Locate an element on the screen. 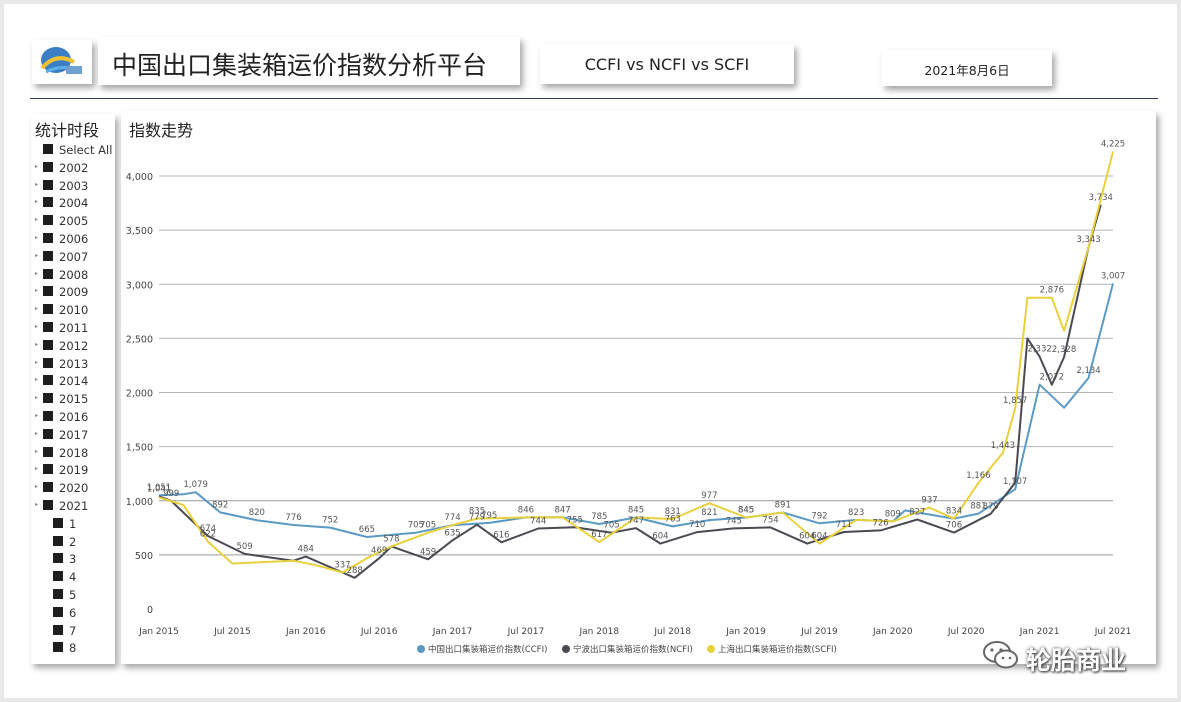  slicer-item: ▸ 2015 is located at coordinates (73, 400).